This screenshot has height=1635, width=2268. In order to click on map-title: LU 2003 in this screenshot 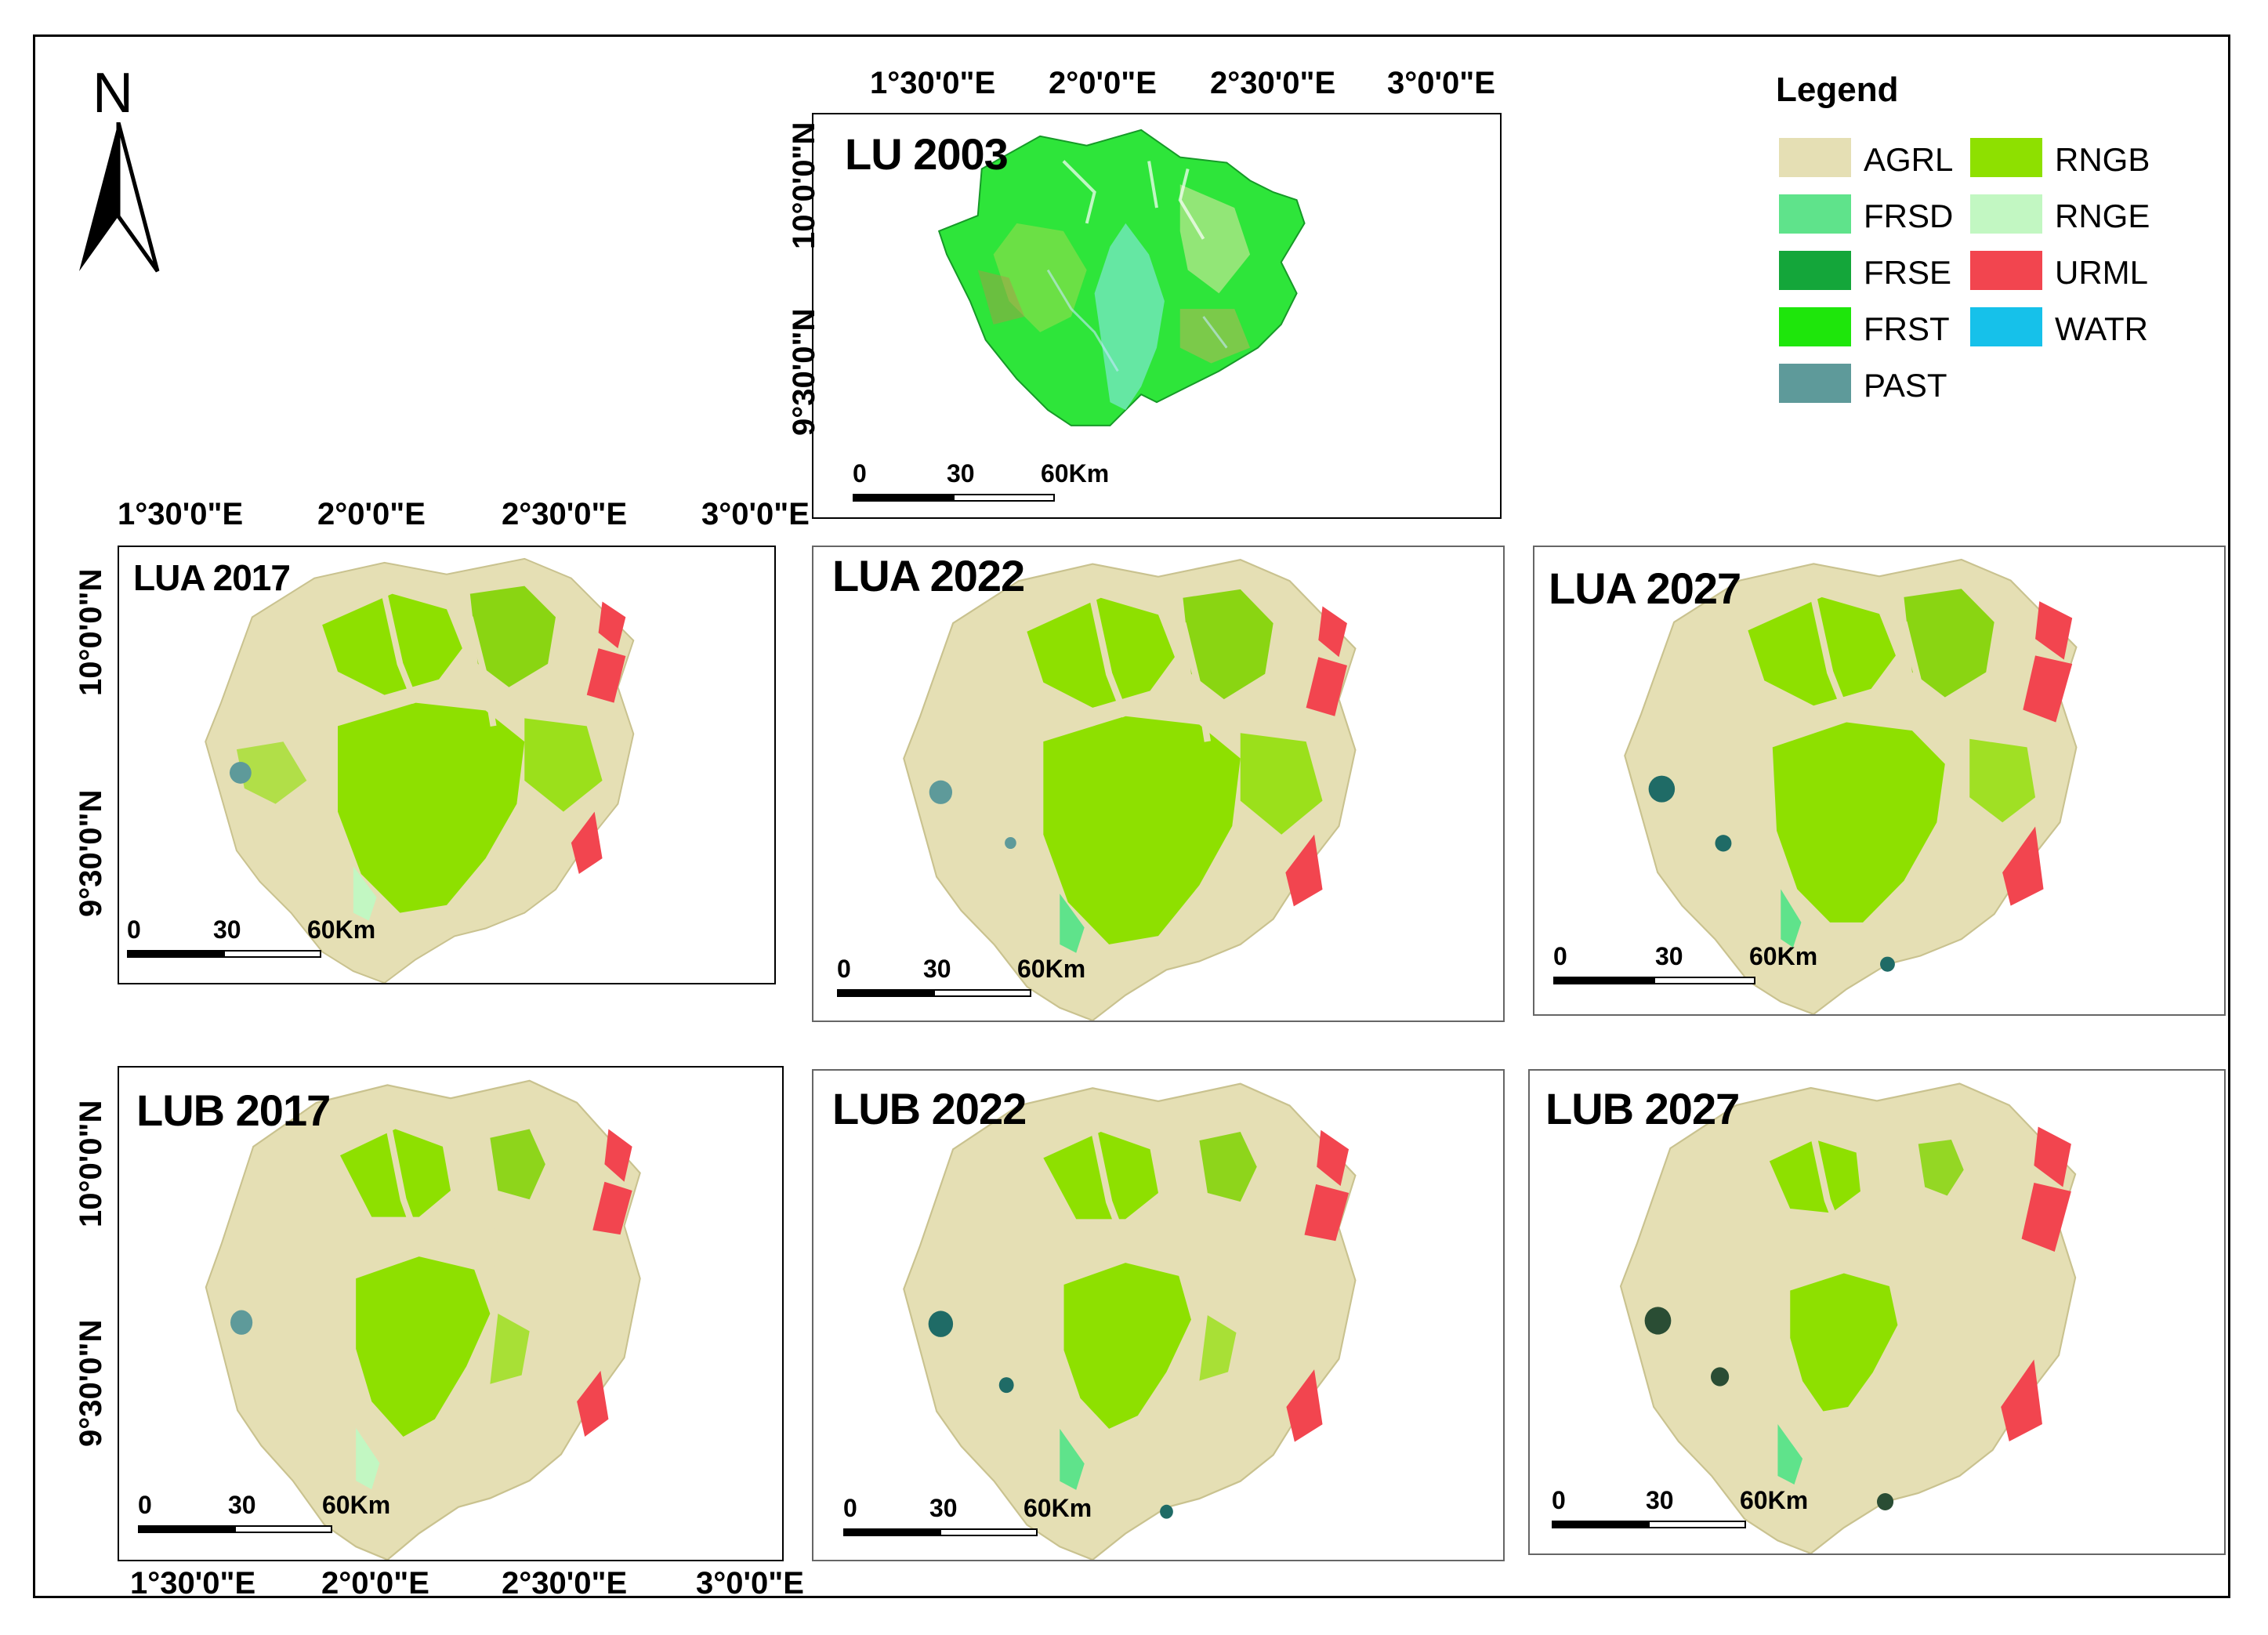, I will do `click(927, 154)`.